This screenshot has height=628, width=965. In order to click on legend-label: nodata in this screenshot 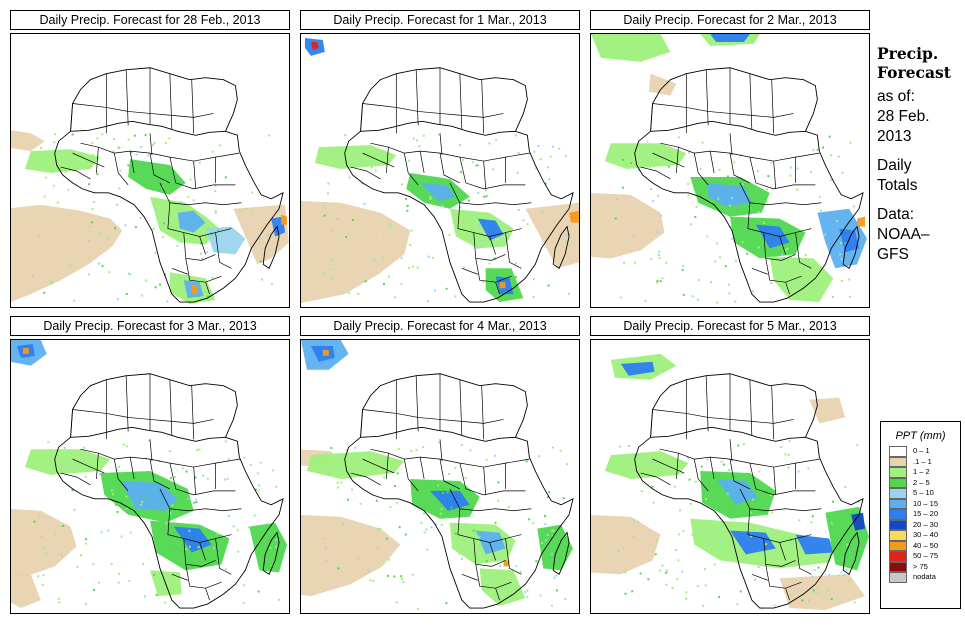, I will do `click(924, 576)`.